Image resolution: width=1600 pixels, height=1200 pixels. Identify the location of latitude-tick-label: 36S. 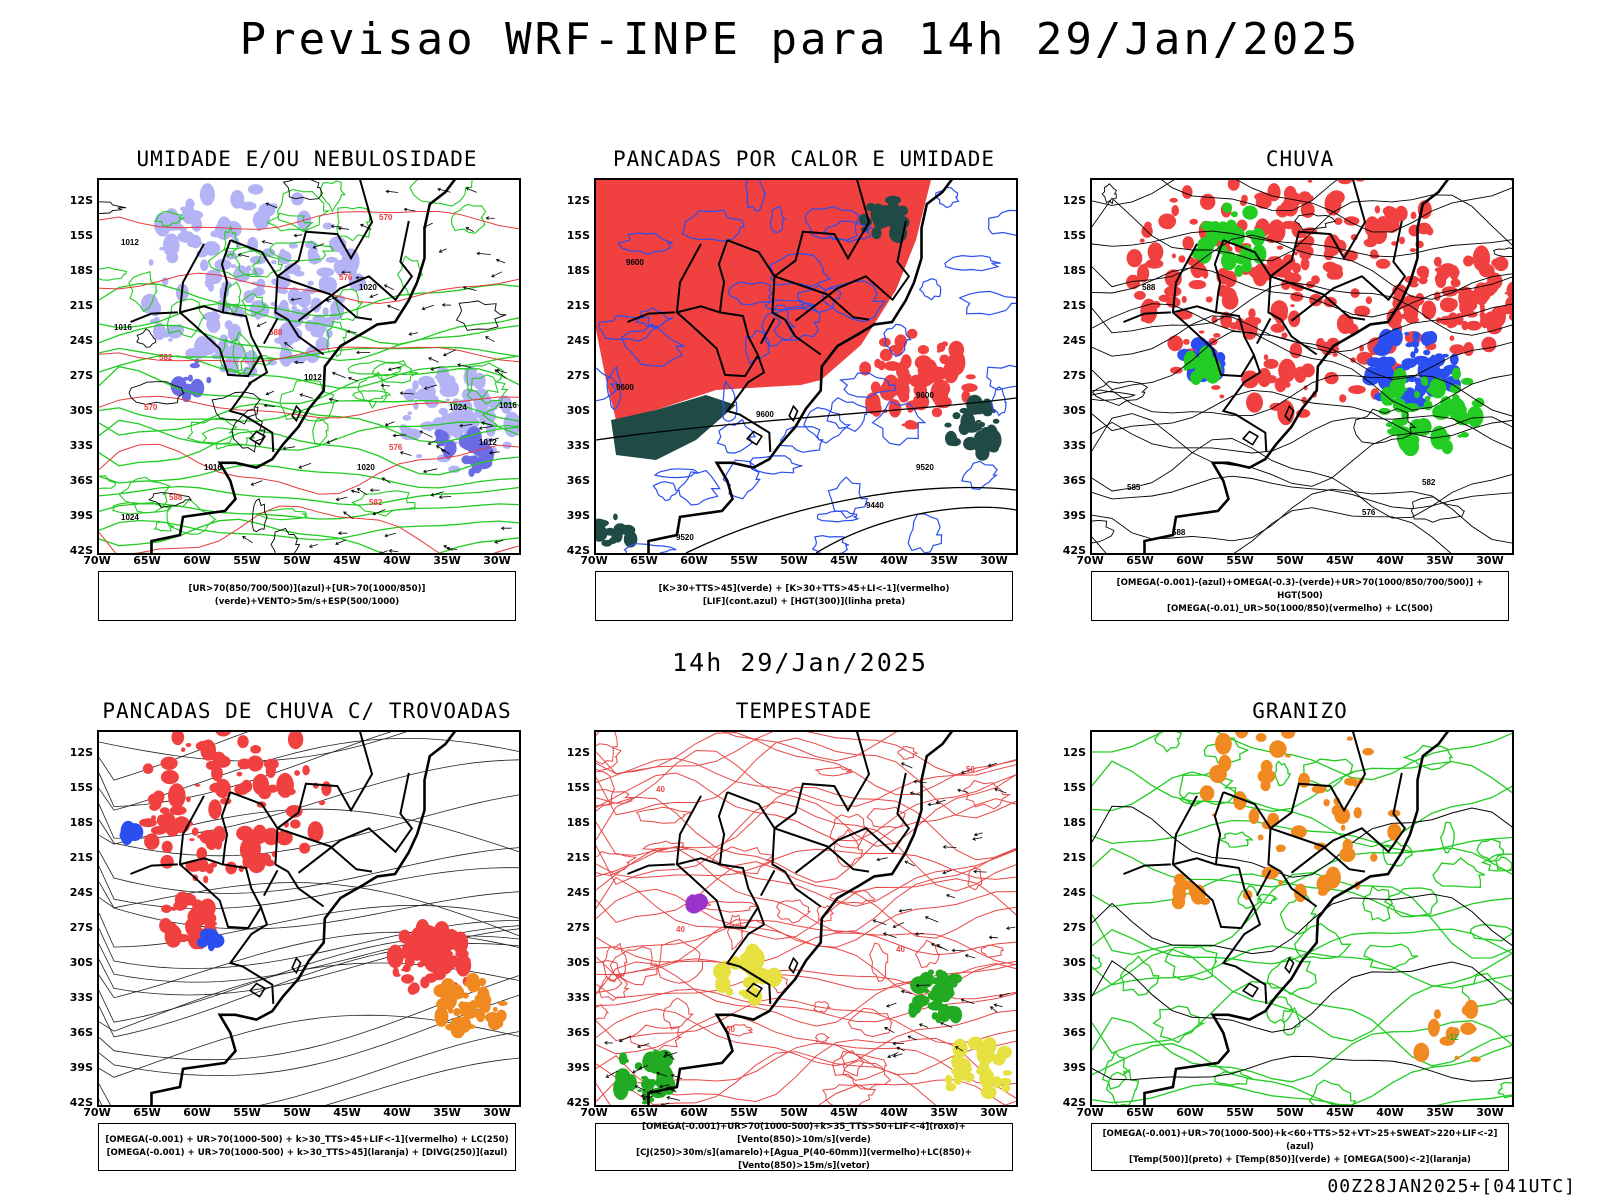
(81, 480).